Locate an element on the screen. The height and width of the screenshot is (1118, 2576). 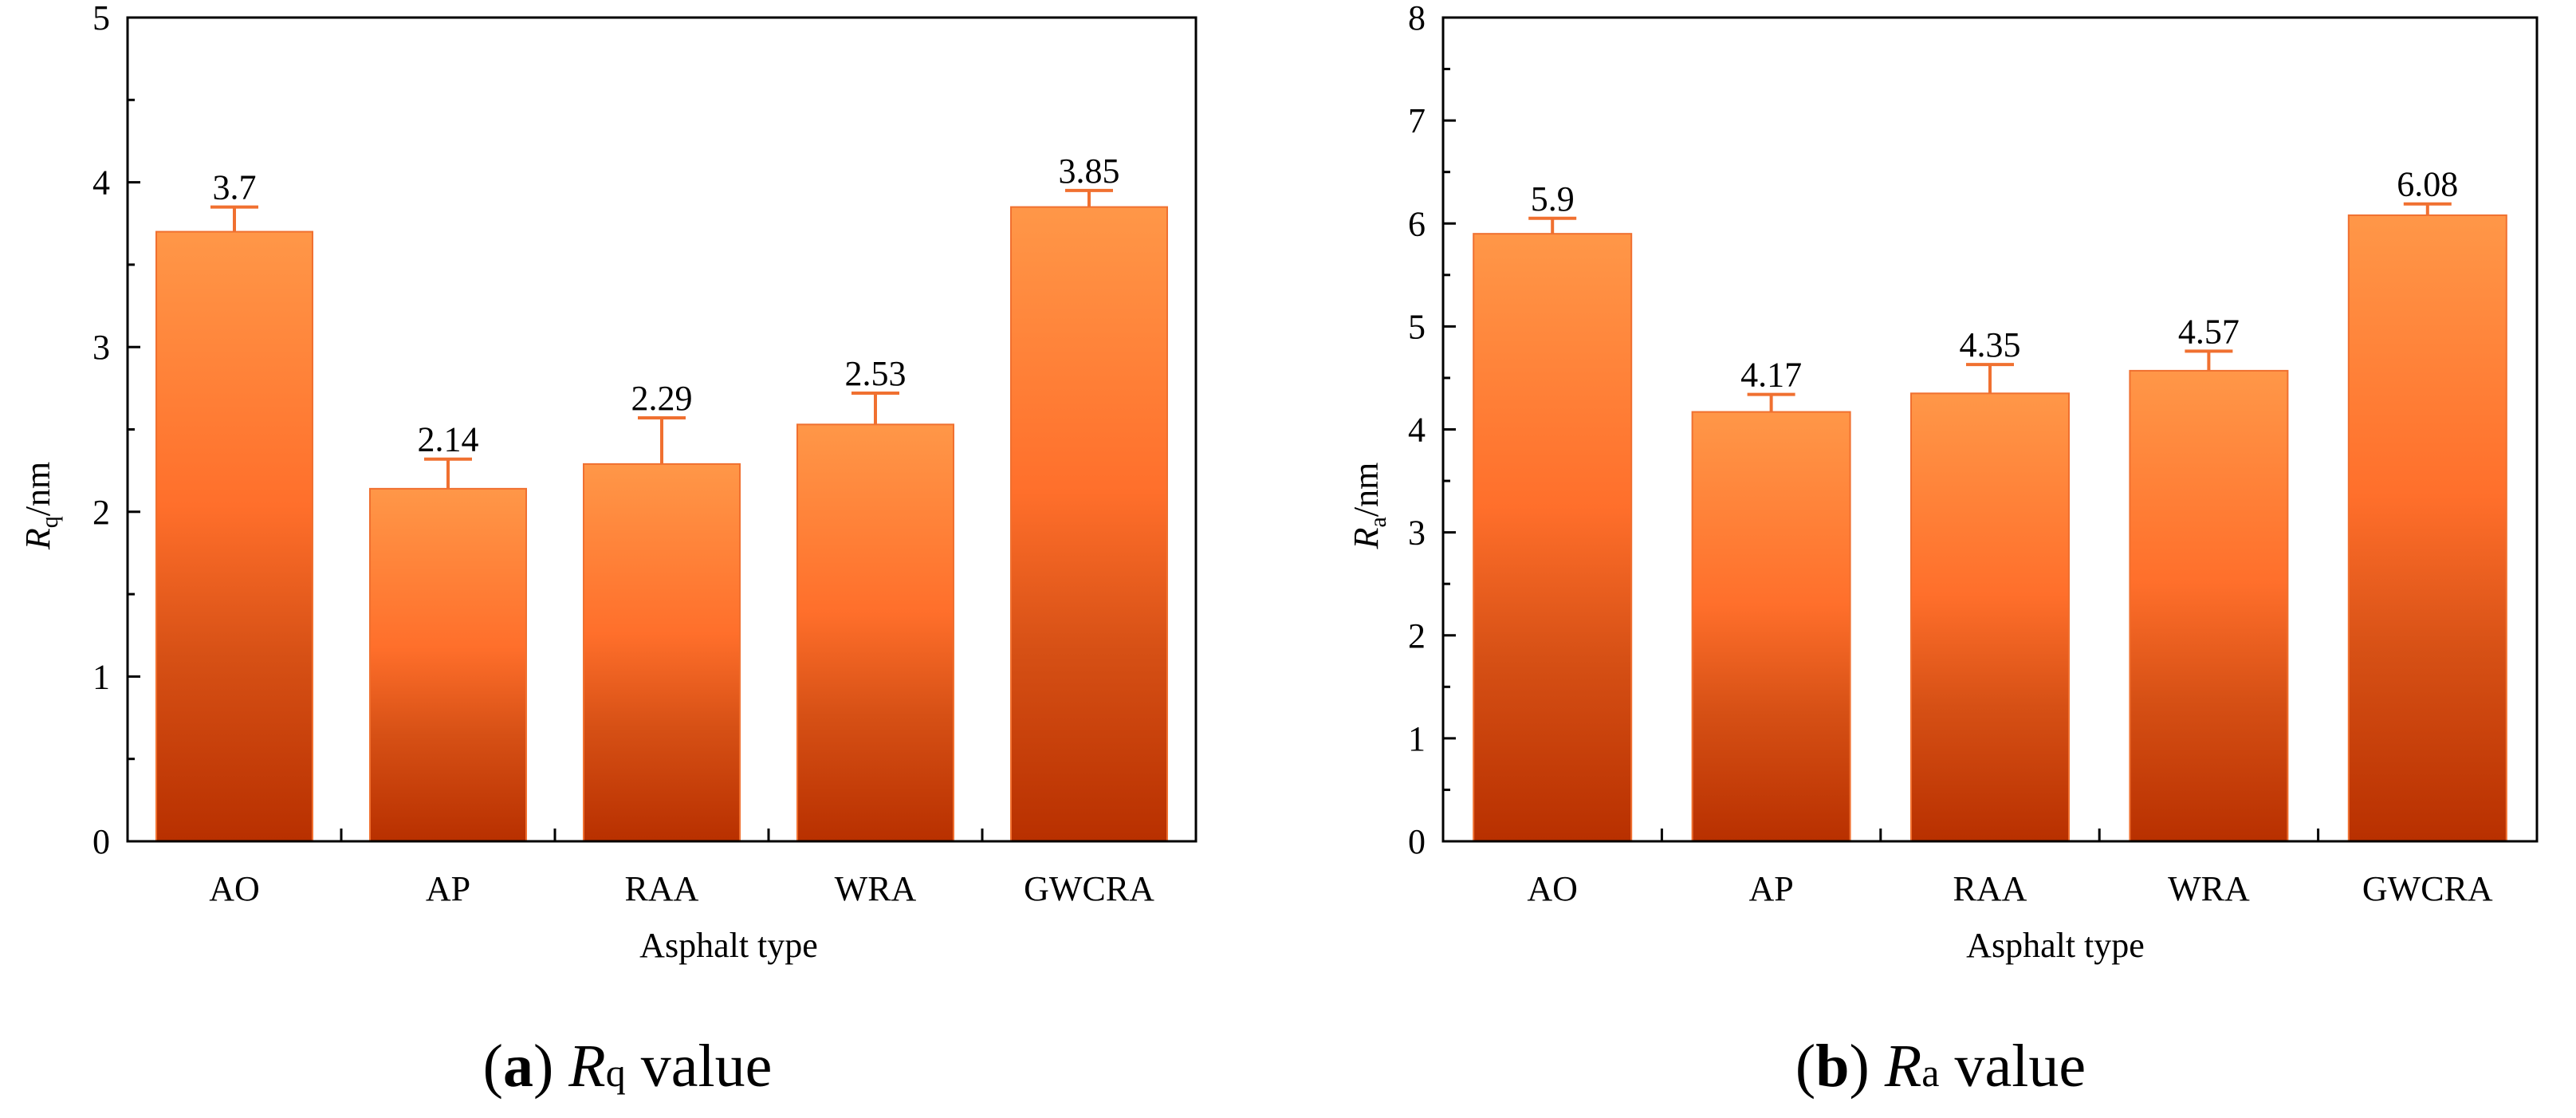
panel-b-ylabel-symbol: R is located at coordinates (1367, 538).